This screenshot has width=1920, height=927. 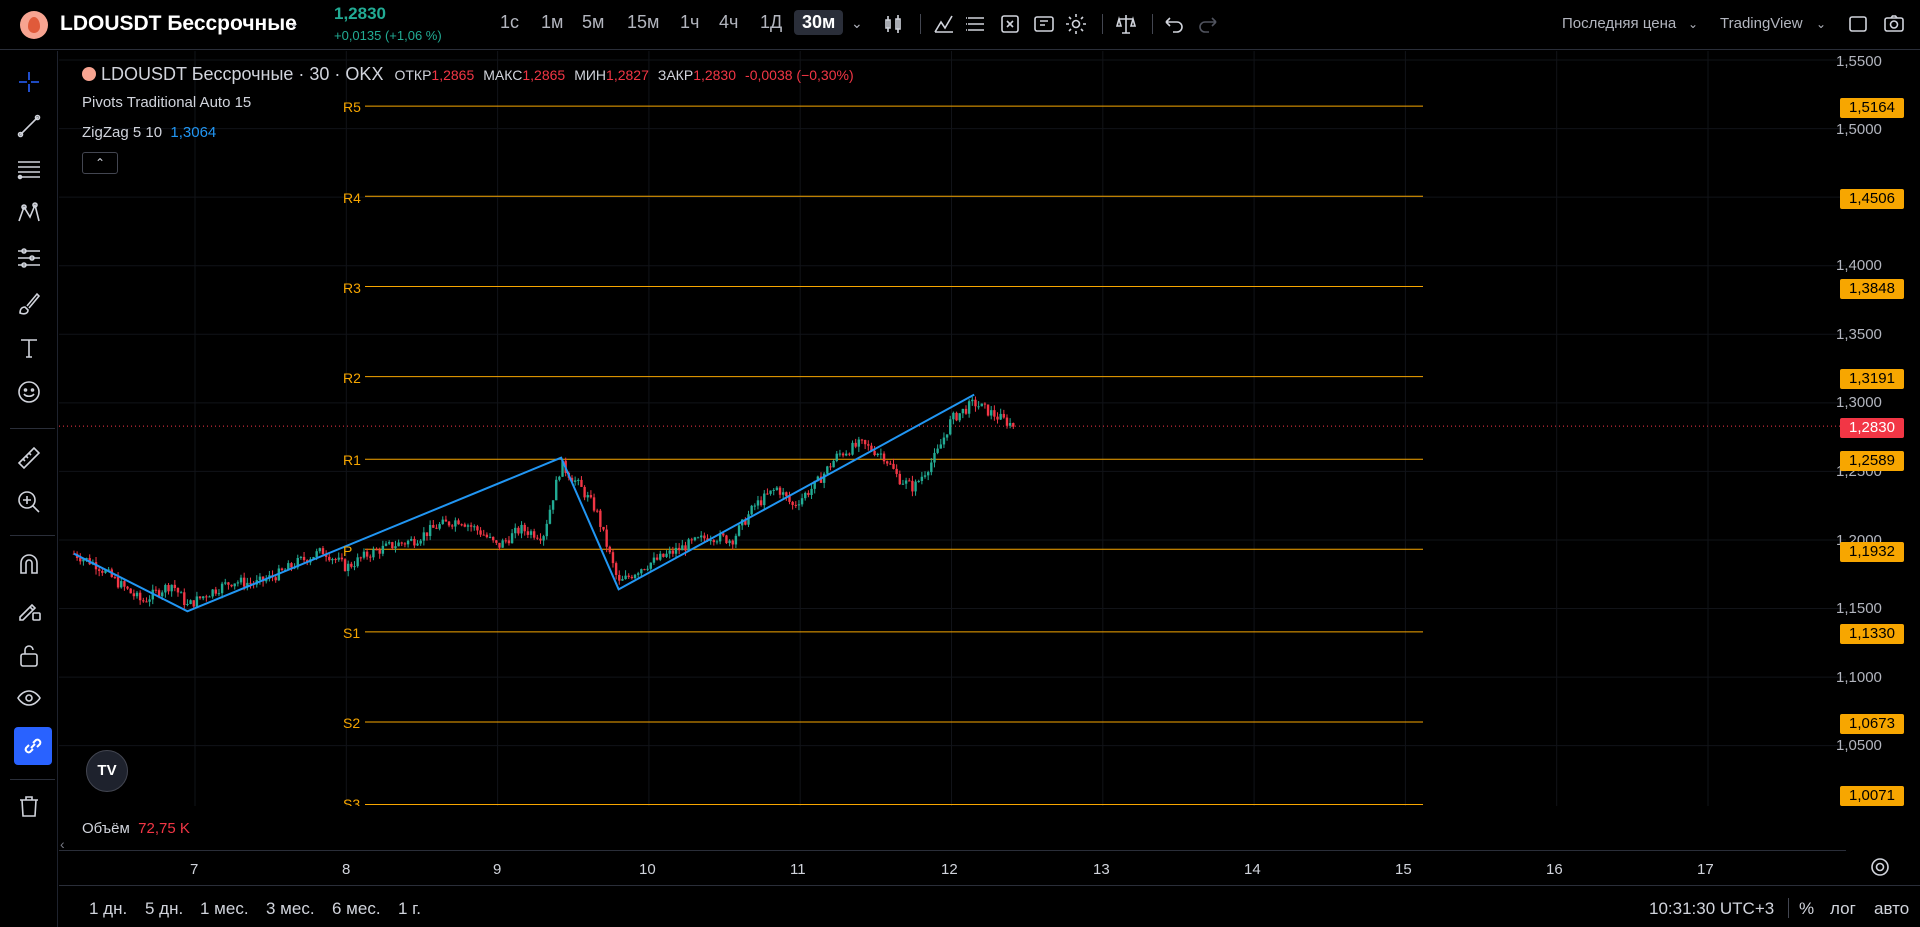 What do you see at coordinates (29, 82) in the screenshot?
I see `crosshair-icon` at bounding box center [29, 82].